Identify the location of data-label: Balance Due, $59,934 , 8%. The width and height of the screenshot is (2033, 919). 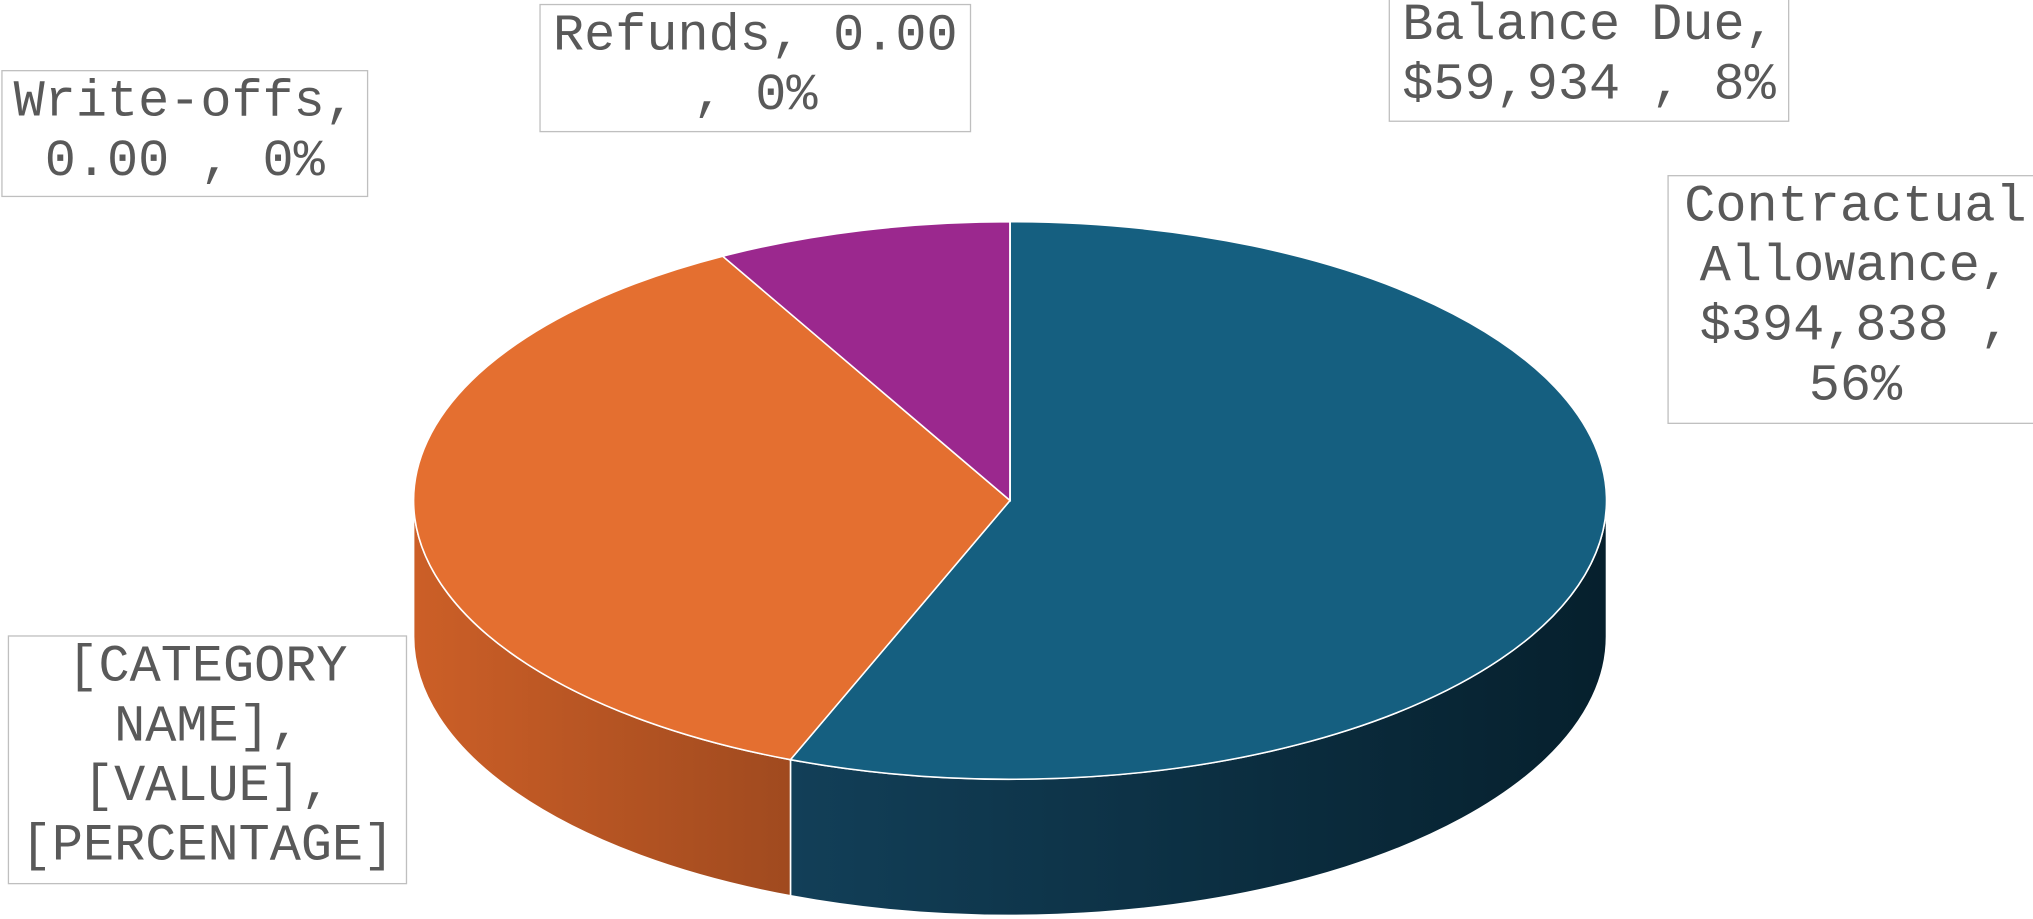
(1589, 61).